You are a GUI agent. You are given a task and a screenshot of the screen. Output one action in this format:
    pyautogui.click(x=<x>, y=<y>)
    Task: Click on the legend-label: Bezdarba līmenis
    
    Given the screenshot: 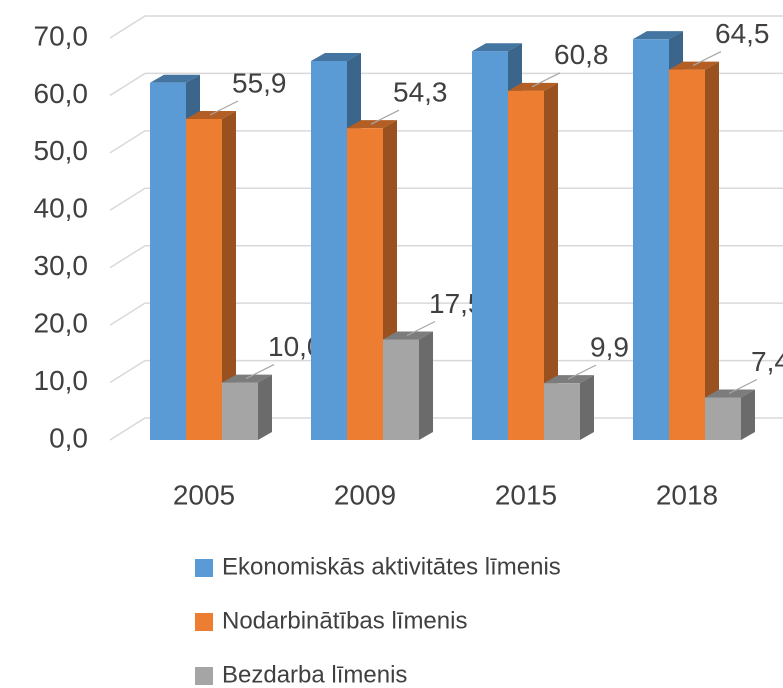 What is the action you would take?
    pyautogui.click(x=314, y=674)
    